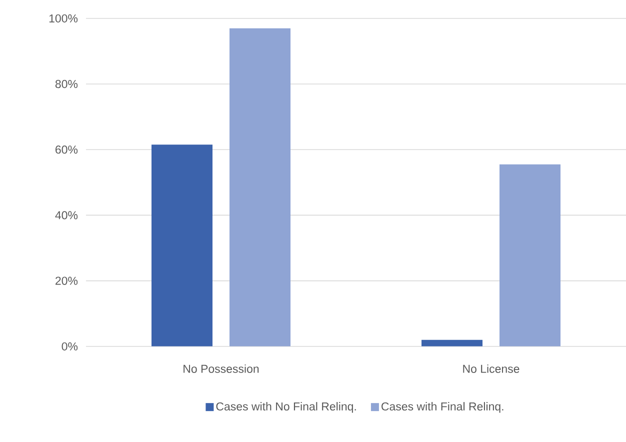 The image size is (626, 442). I want to click on y-tick-label: 60%, so click(67, 150).